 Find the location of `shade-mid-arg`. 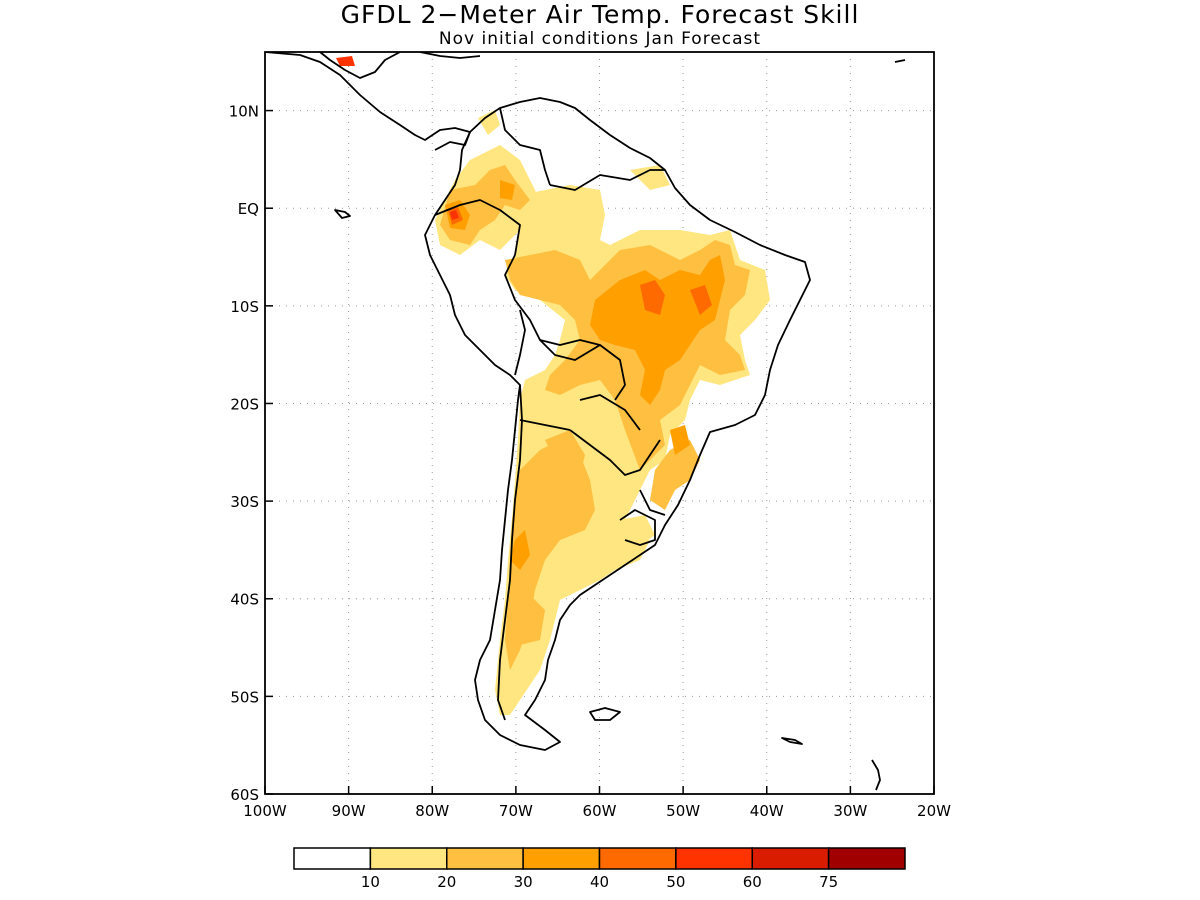

shade-mid-arg is located at coordinates (565, 452).